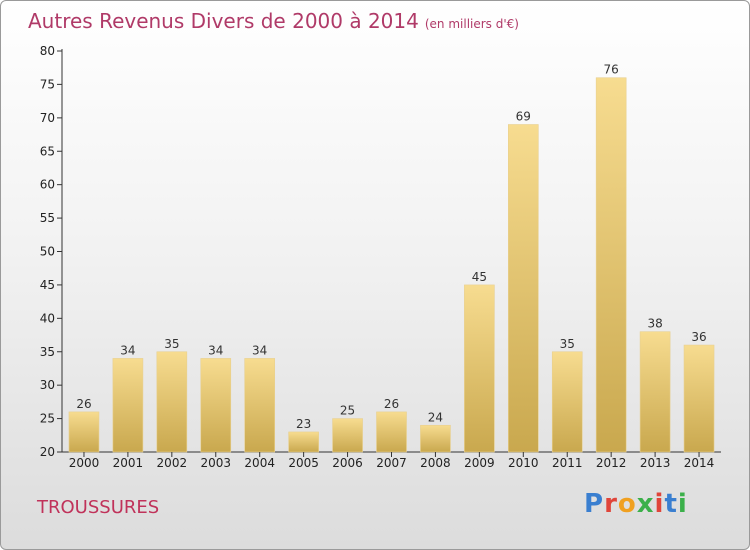  Describe the element at coordinates (259, 463) in the screenshot. I see `x-tick-label: 2004` at that location.